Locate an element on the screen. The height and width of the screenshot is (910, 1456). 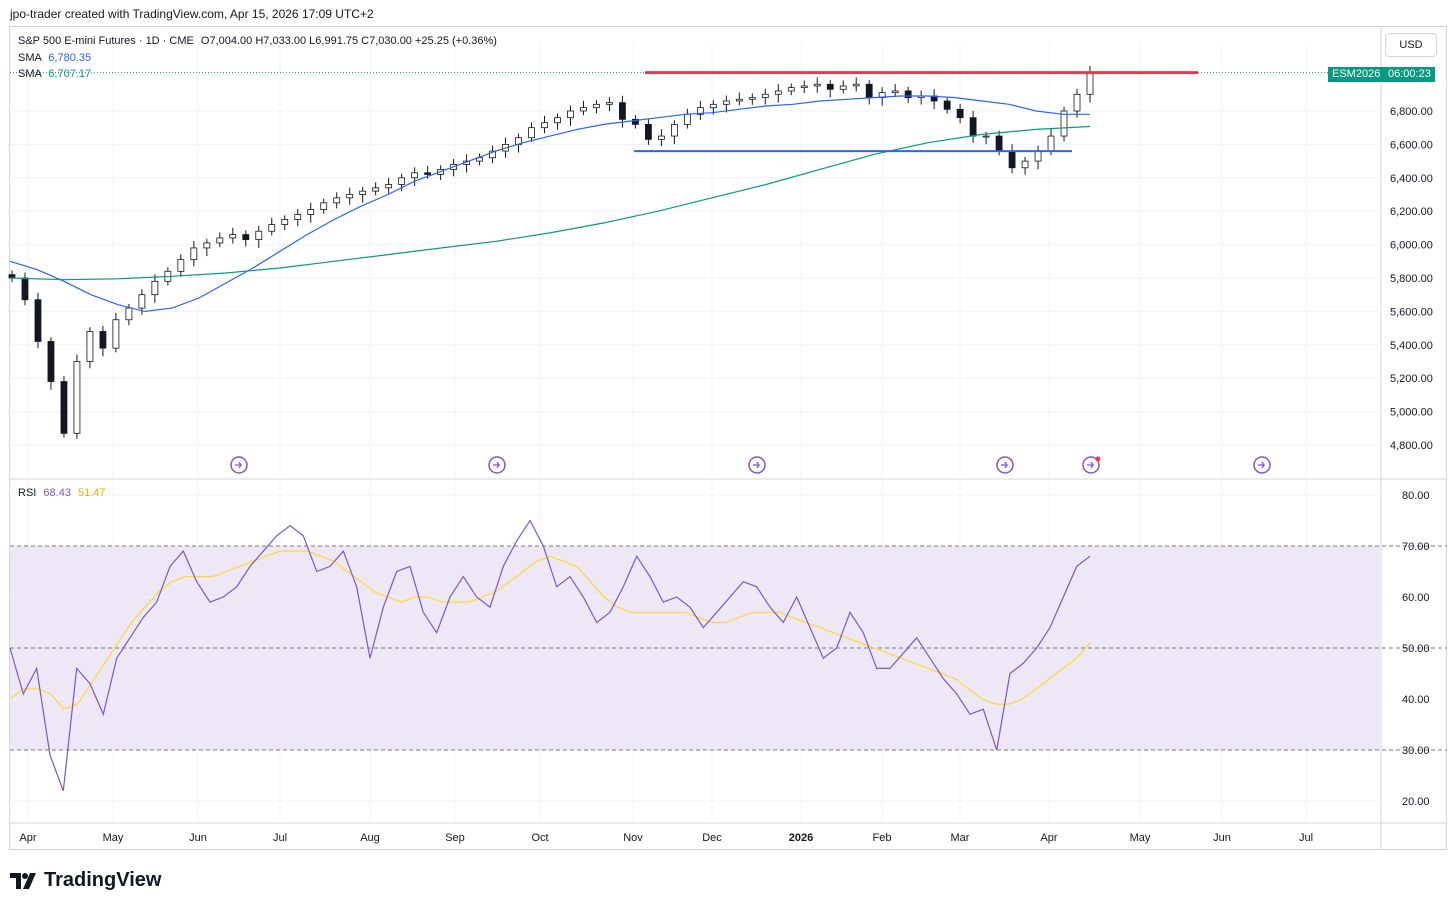
x-tick-label: 2026 is located at coordinates (801, 838).